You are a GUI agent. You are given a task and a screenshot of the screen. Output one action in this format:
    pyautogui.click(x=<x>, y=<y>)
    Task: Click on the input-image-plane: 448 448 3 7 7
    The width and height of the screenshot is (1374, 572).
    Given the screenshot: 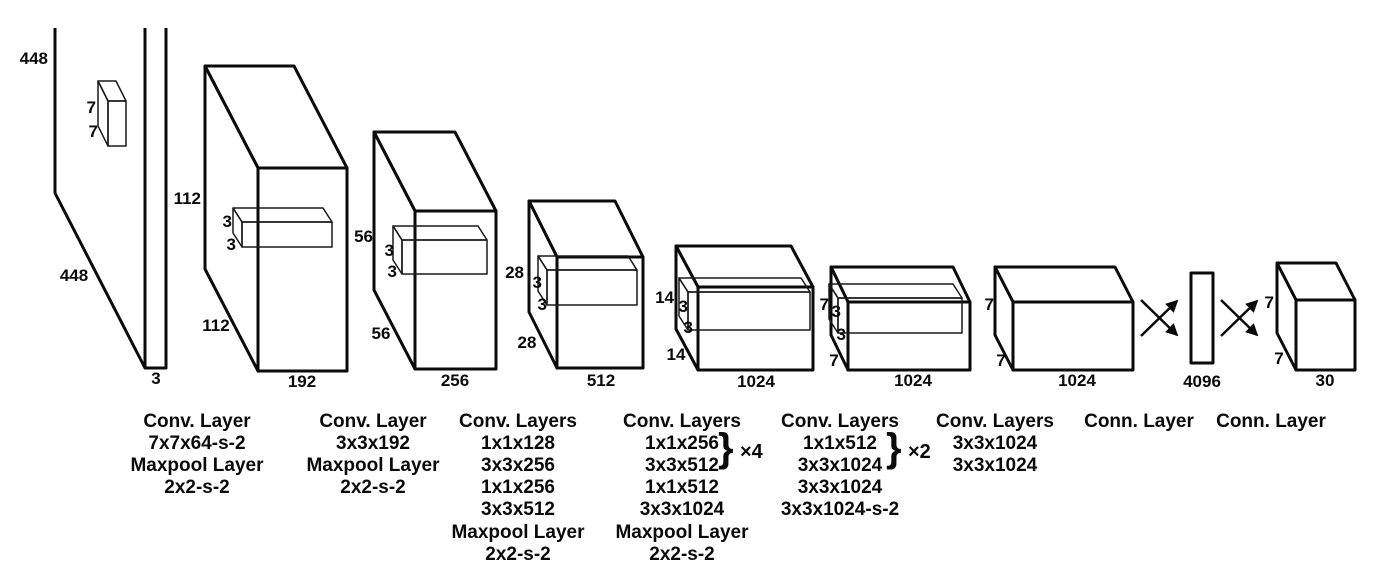 What is the action you would take?
    pyautogui.click(x=94, y=208)
    